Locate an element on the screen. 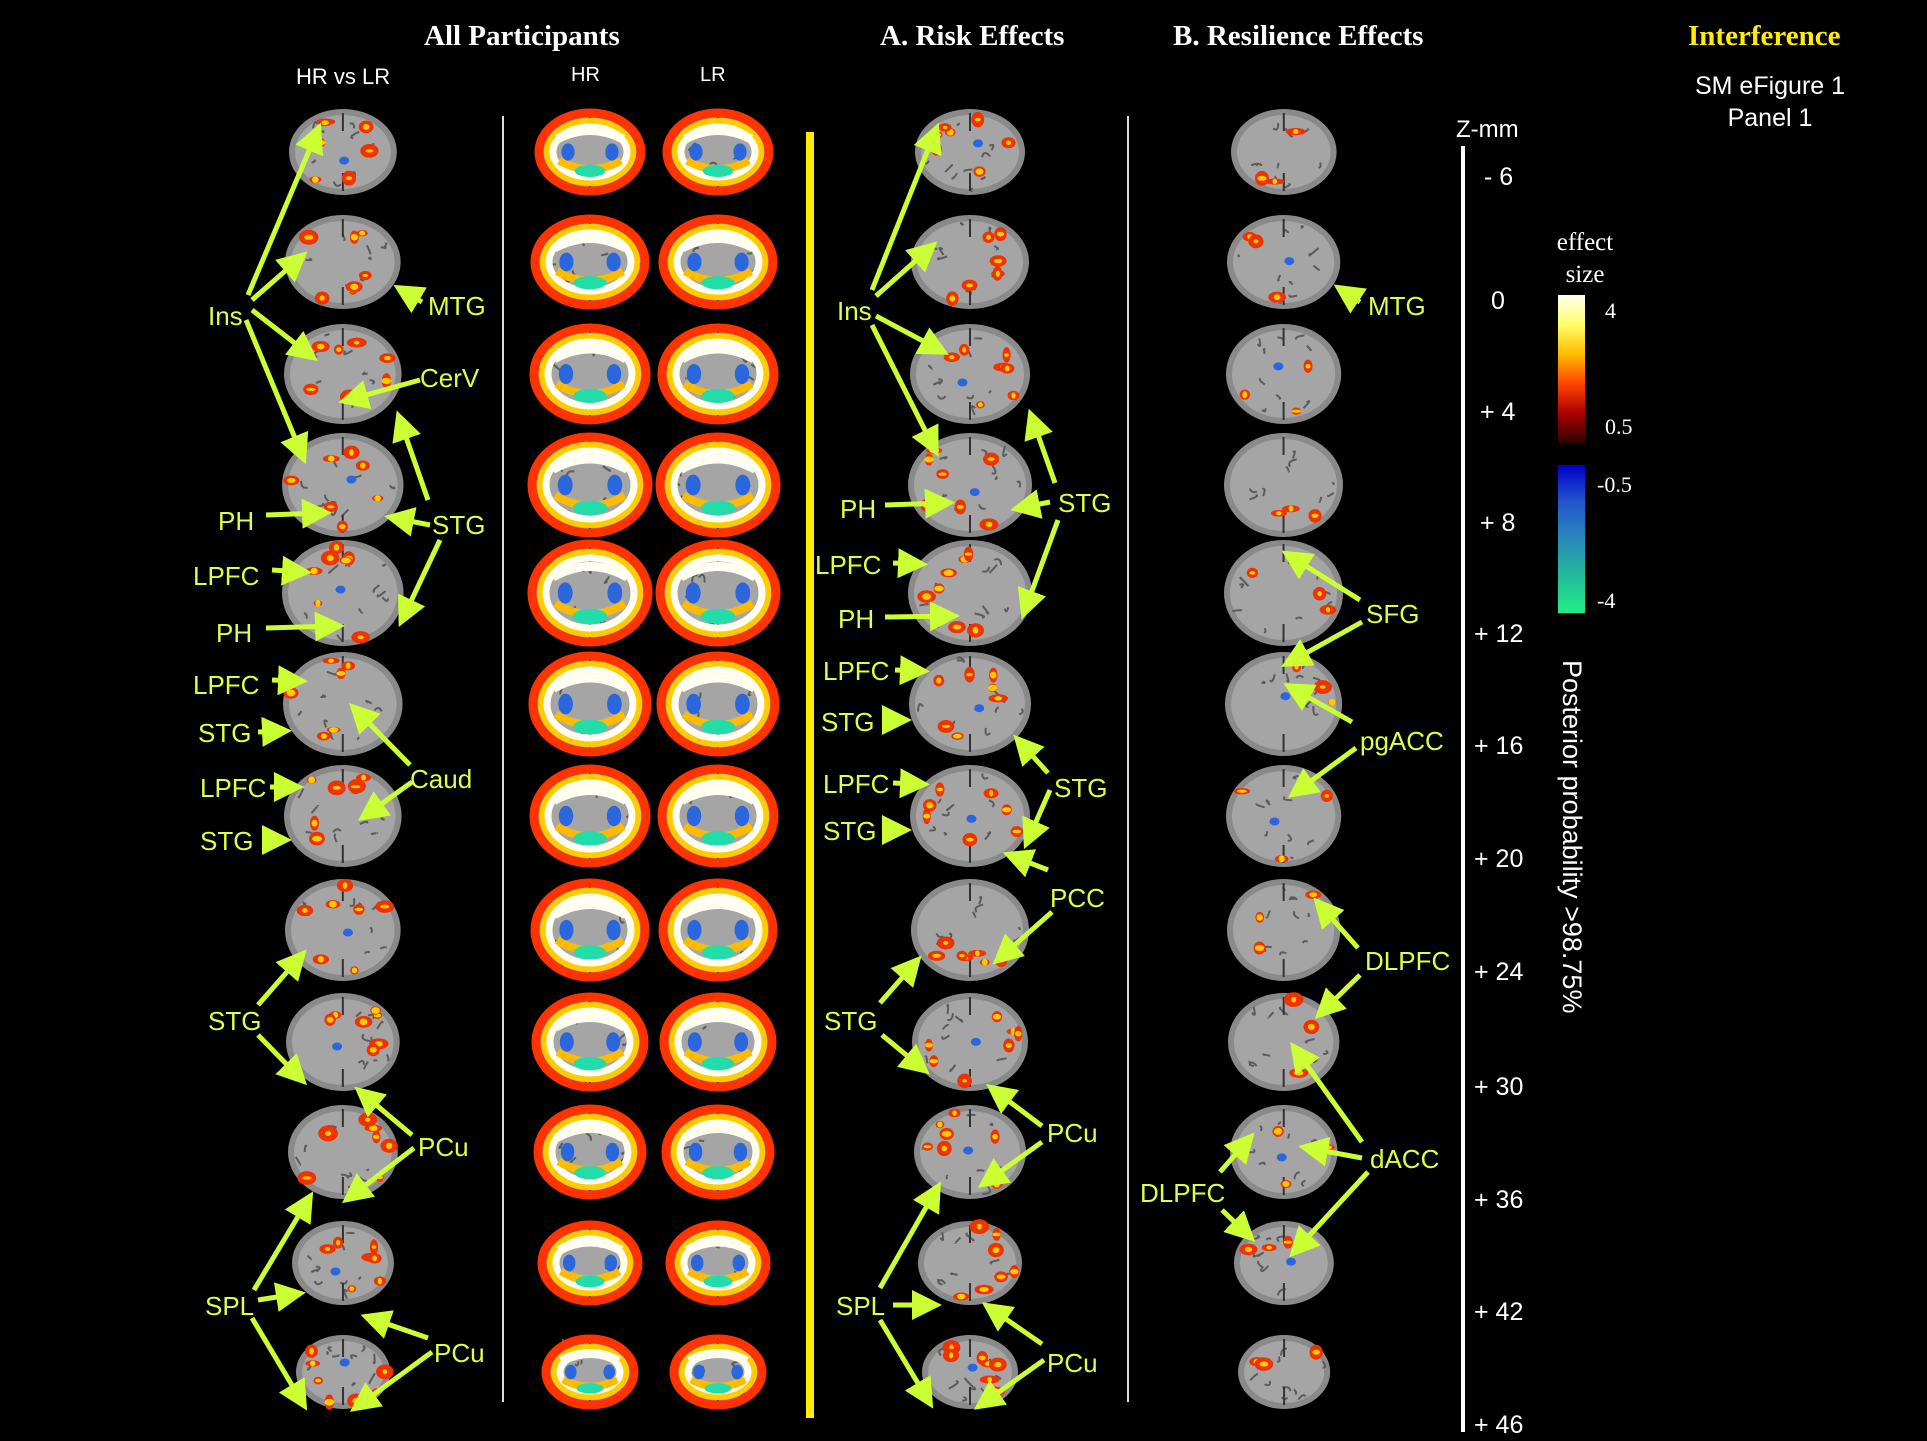  arrow-pcu-1a is located at coordinates (384, 1111).